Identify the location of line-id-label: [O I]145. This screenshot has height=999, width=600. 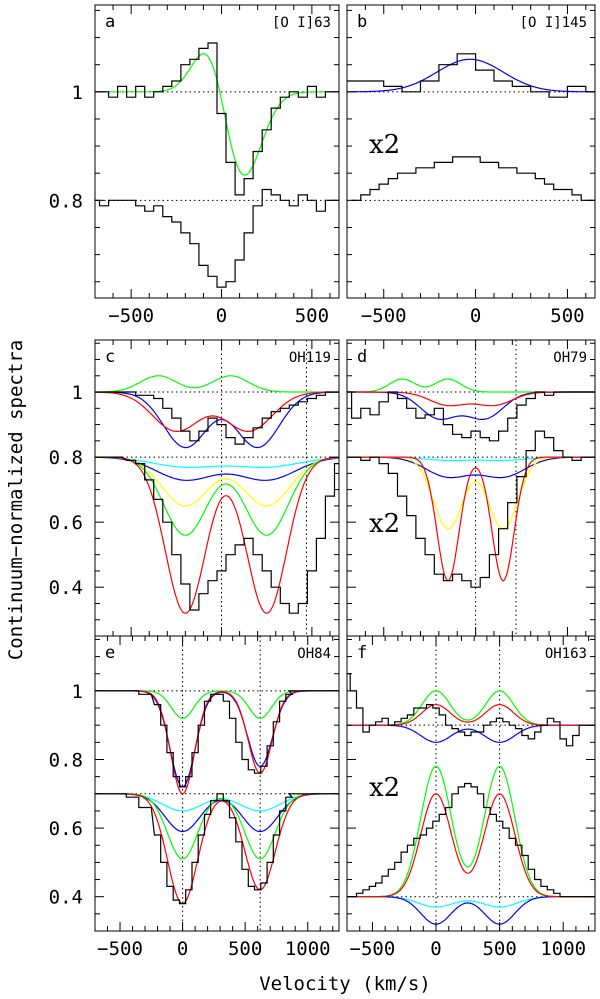
(553, 23).